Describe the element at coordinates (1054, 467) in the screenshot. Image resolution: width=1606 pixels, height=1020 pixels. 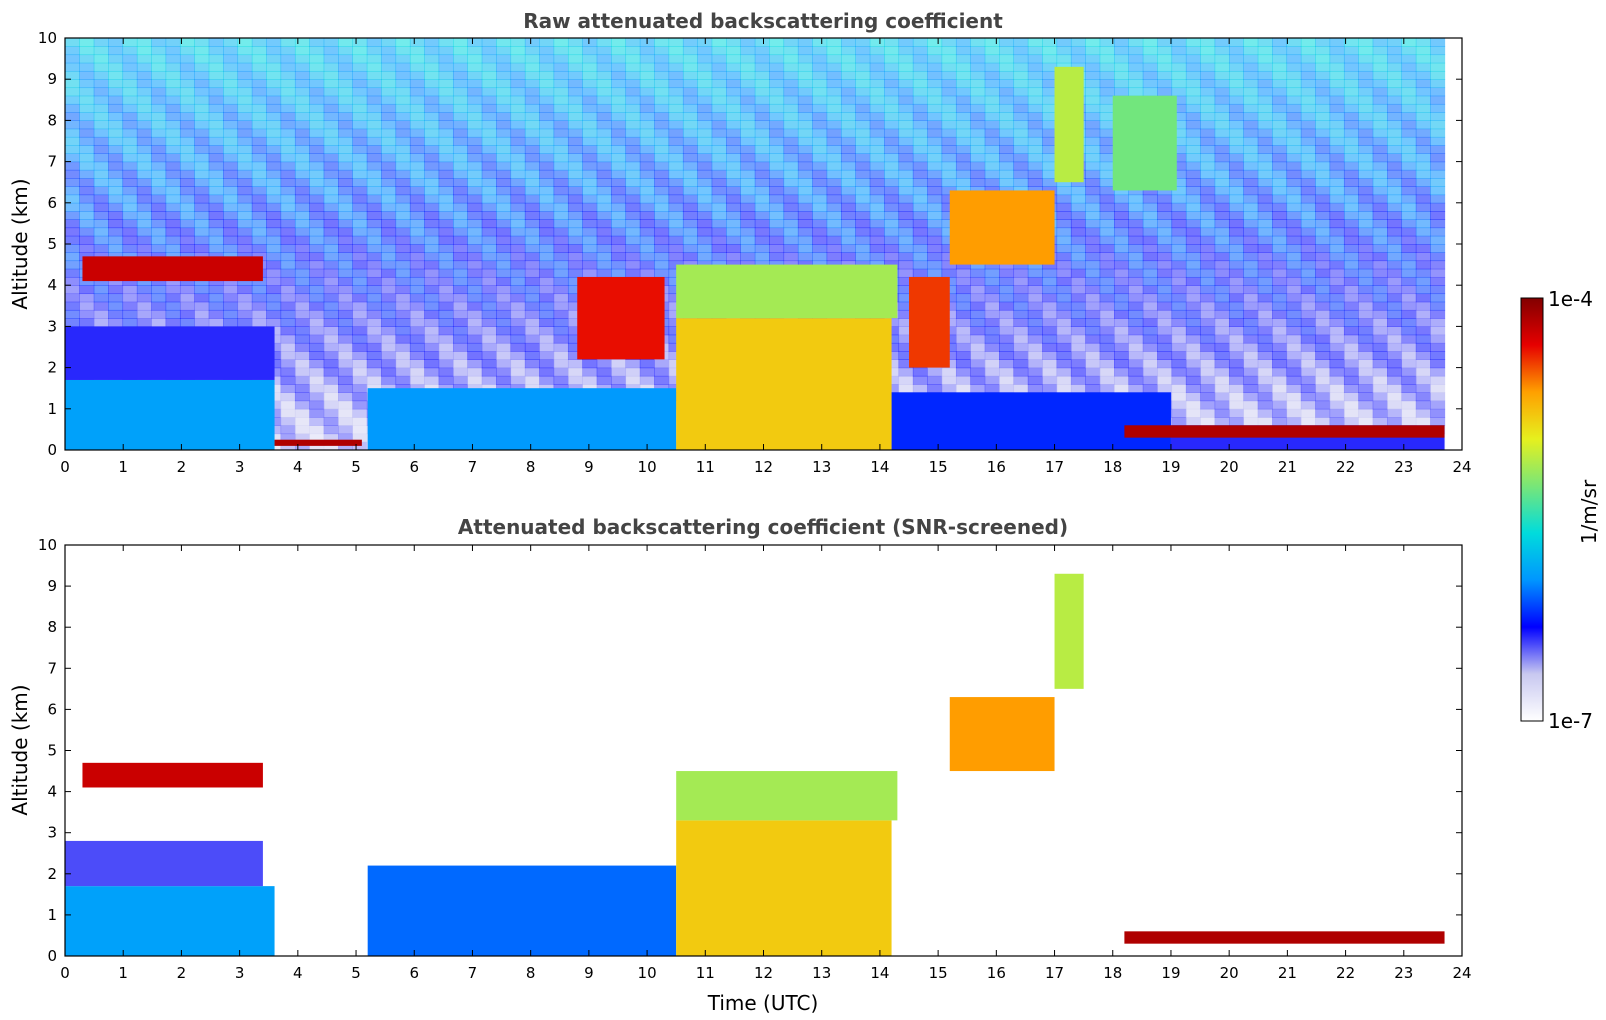
I see `x-tick-label: 17` at that location.